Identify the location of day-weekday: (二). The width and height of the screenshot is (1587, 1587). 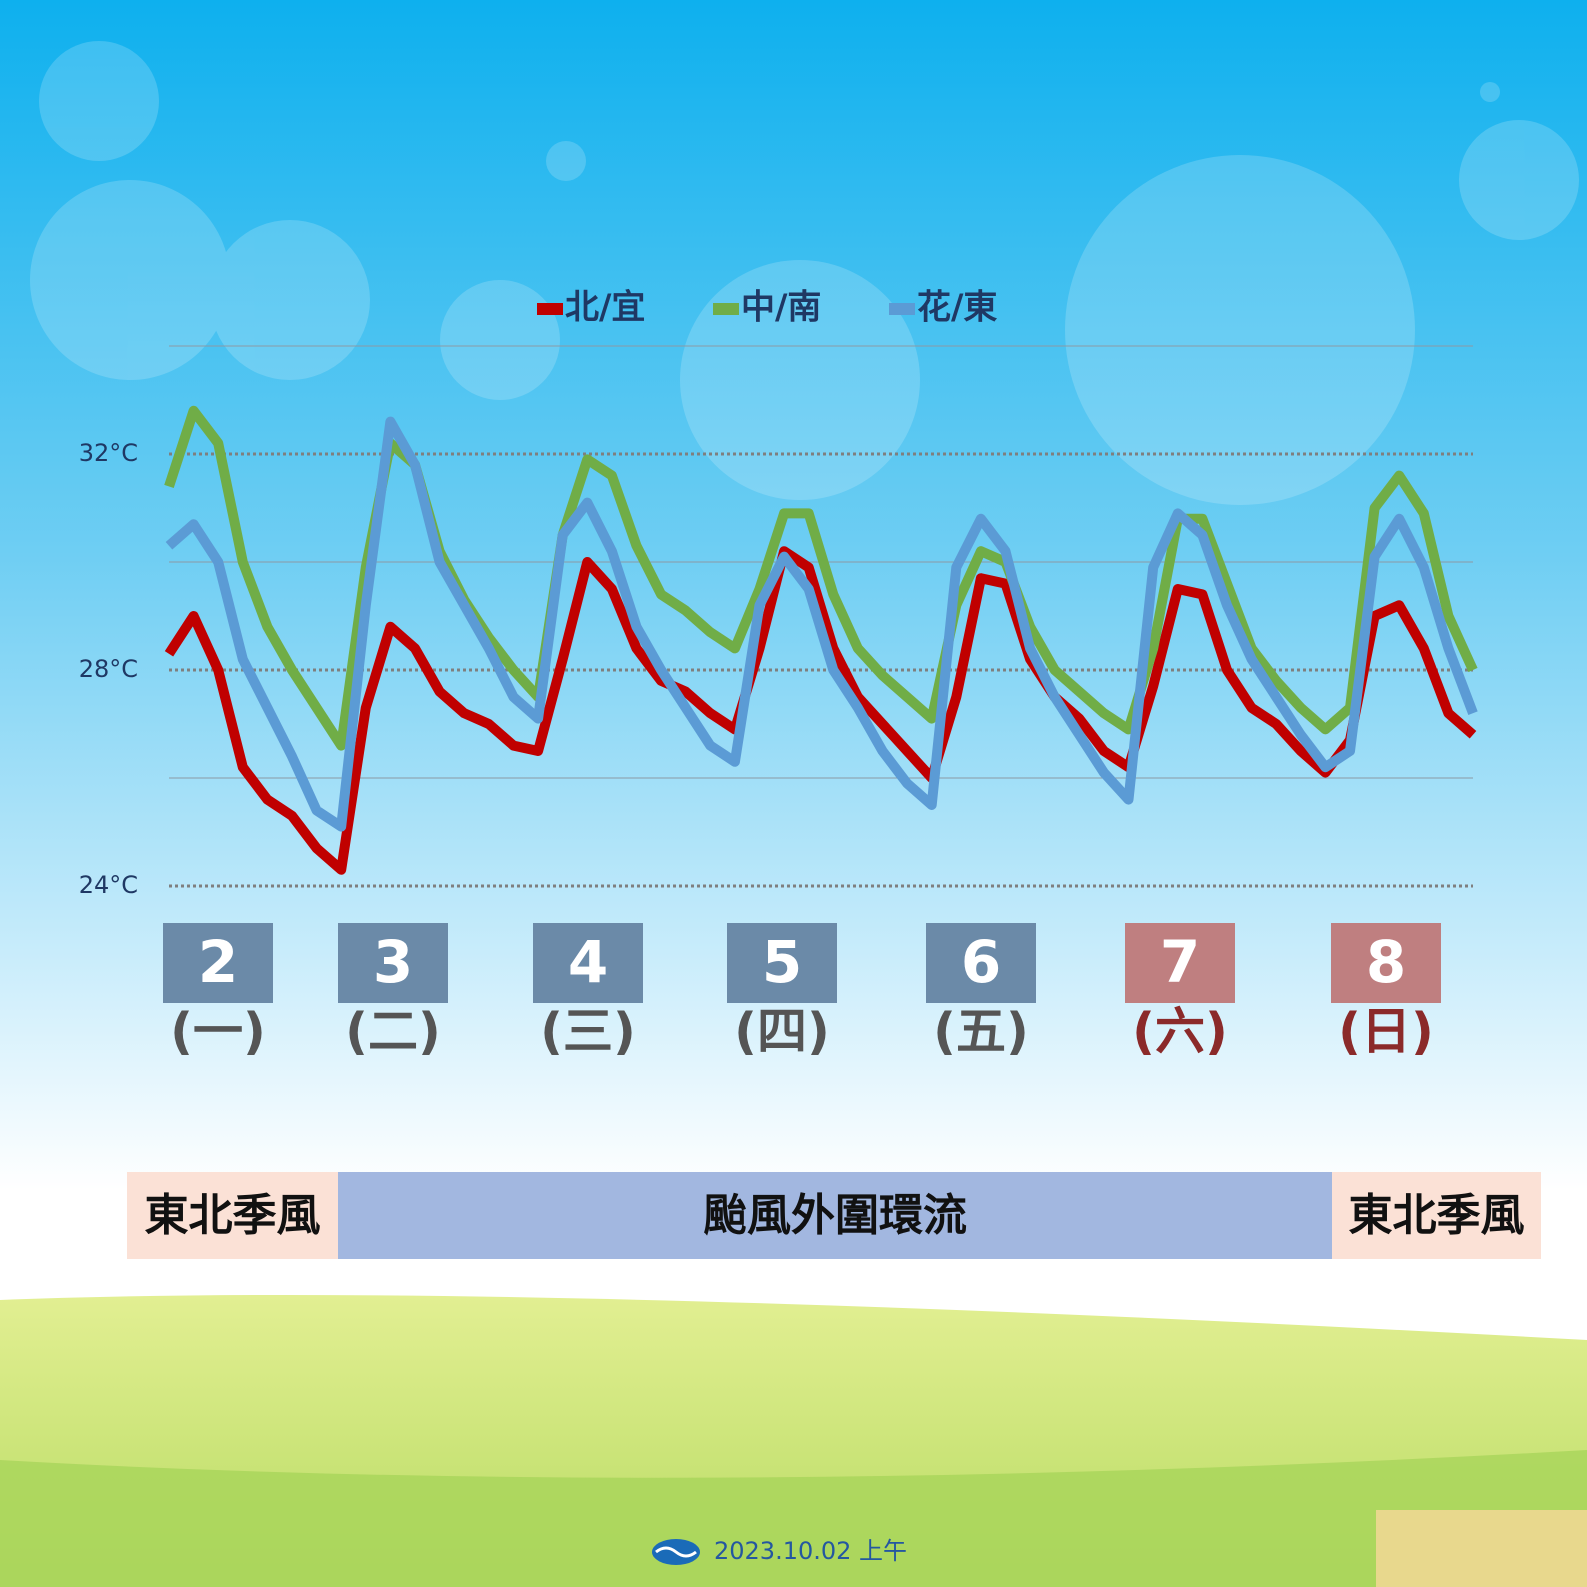
(393, 1032).